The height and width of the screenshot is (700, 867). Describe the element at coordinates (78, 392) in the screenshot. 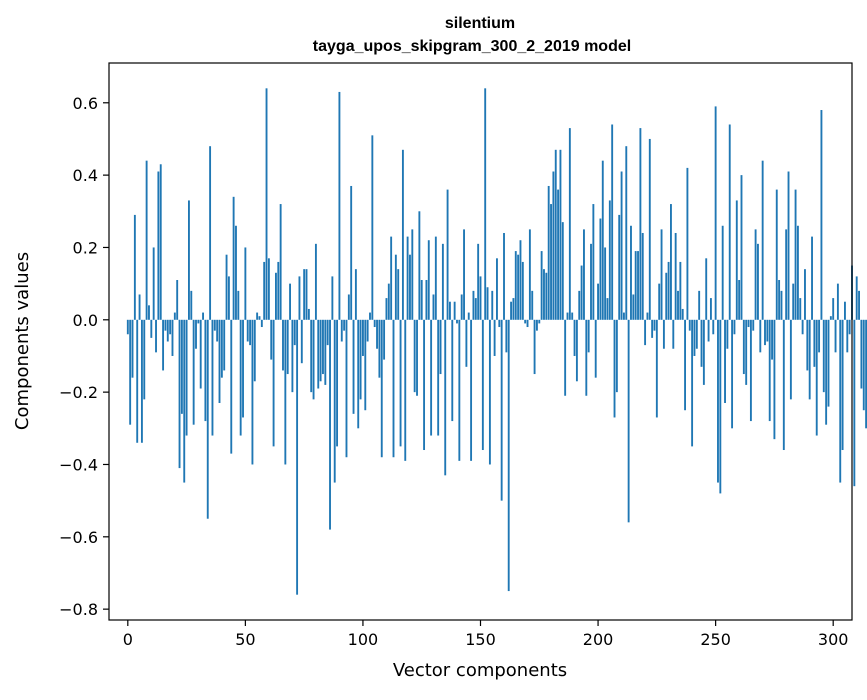

I see `y-tick-label: −0.2` at that location.